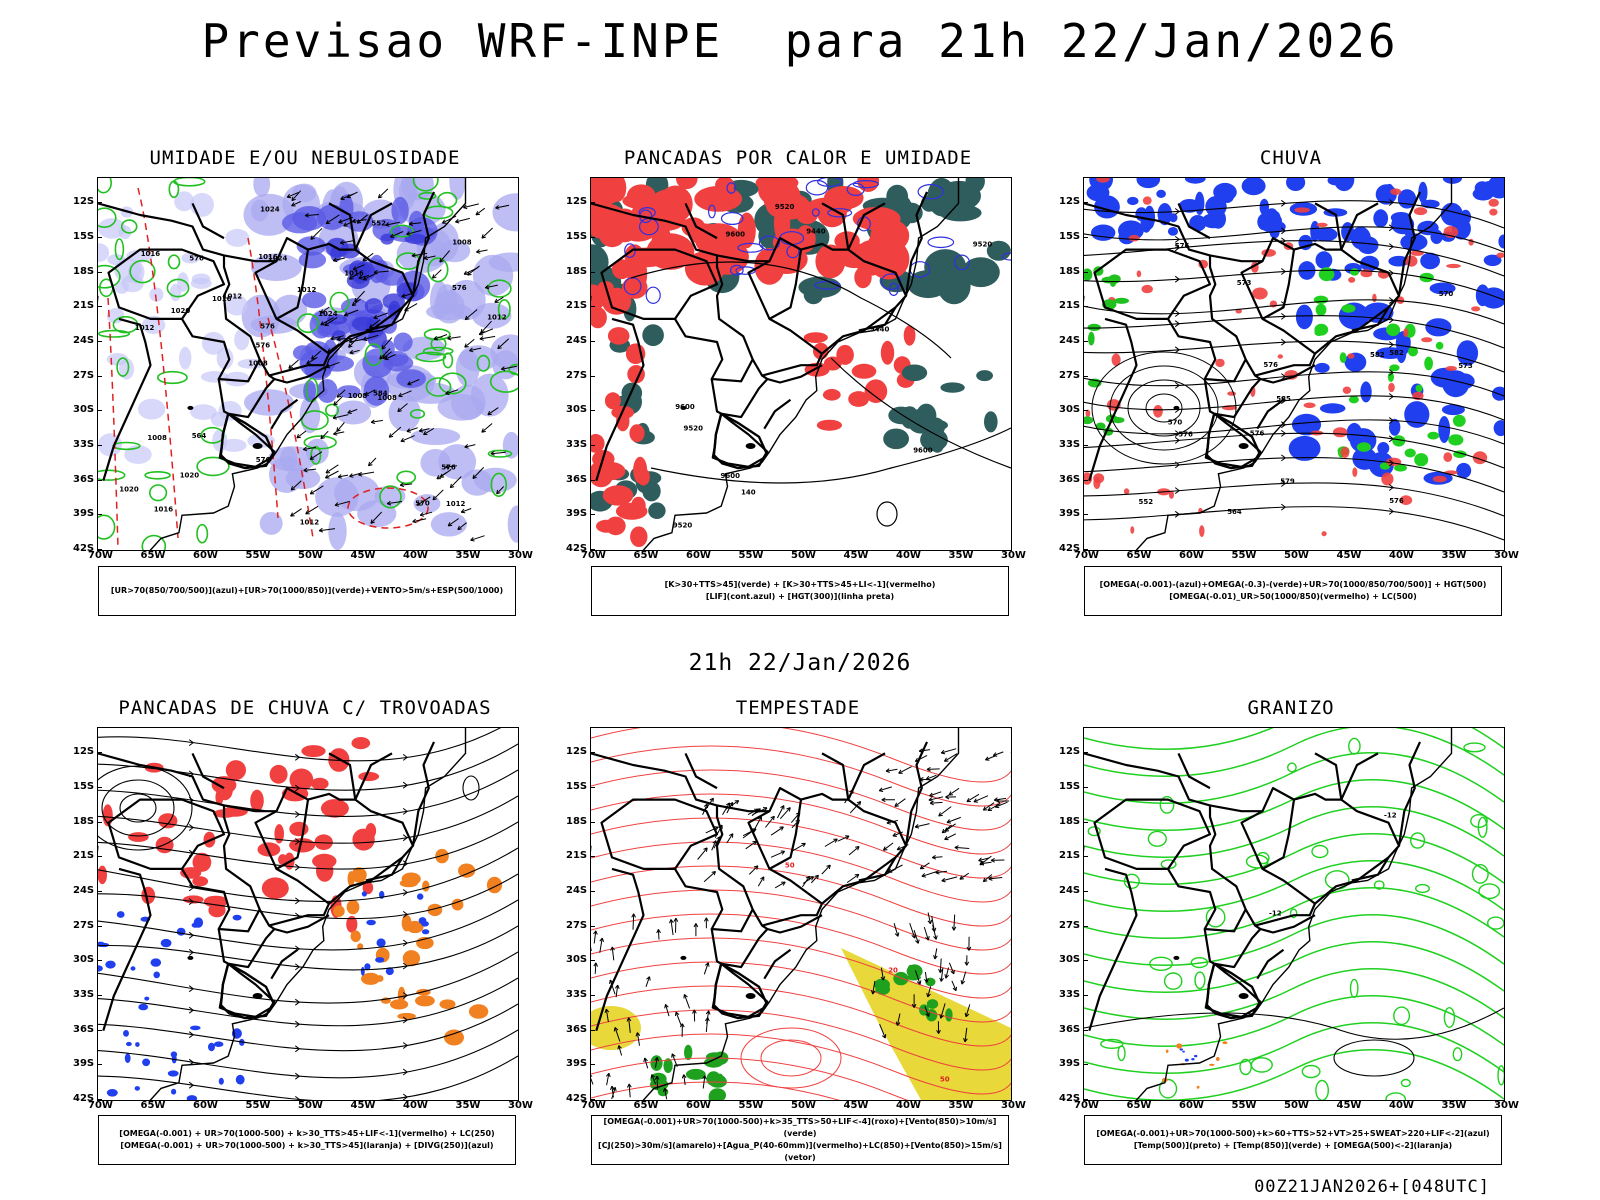  Describe the element at coordinates (1225, 1043) in the screenshot. I see `omega500-orange-patch` at that location.